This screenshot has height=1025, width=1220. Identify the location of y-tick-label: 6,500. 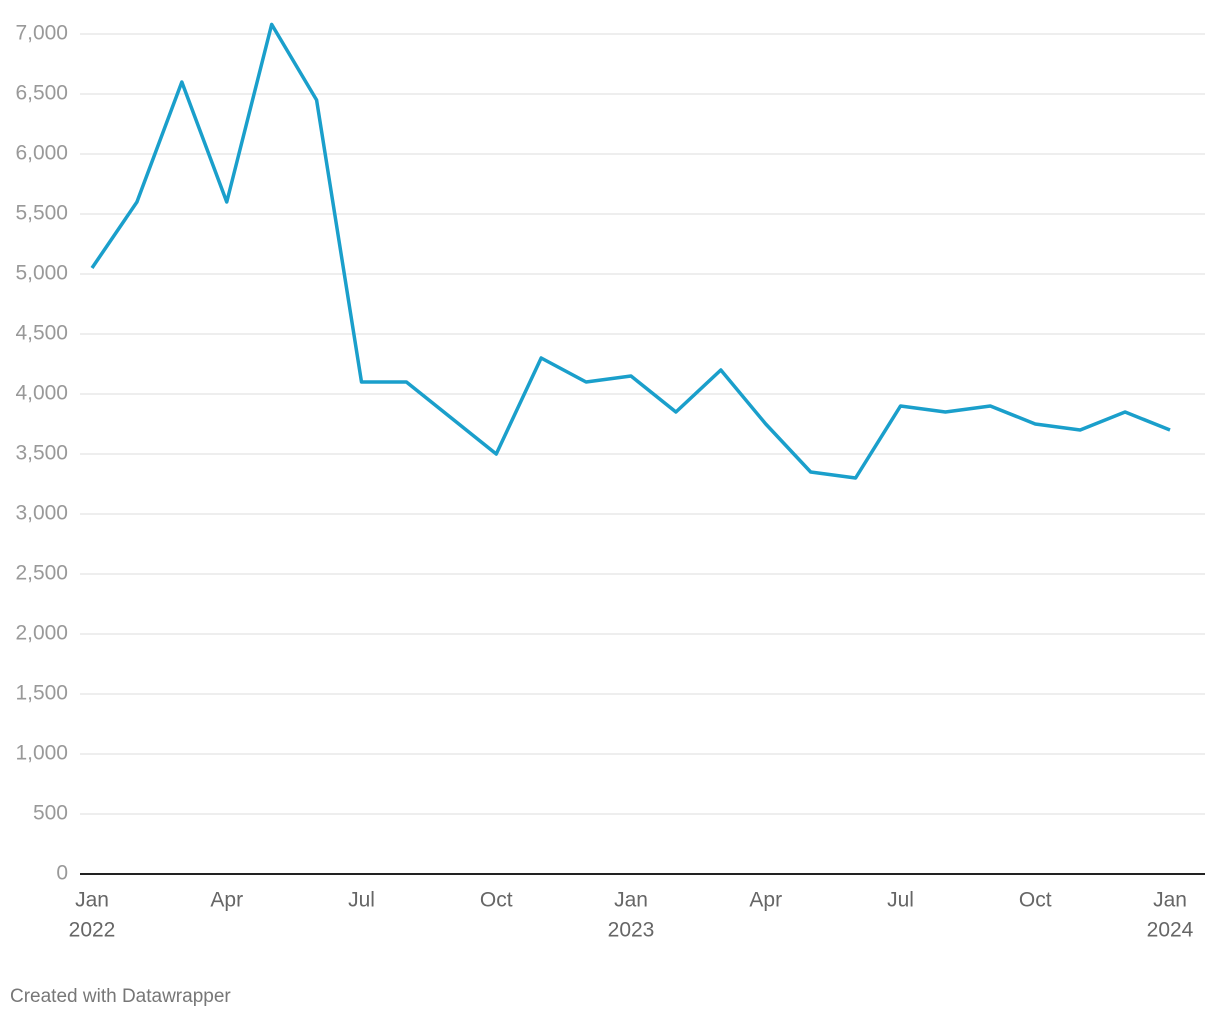
(41, 93).